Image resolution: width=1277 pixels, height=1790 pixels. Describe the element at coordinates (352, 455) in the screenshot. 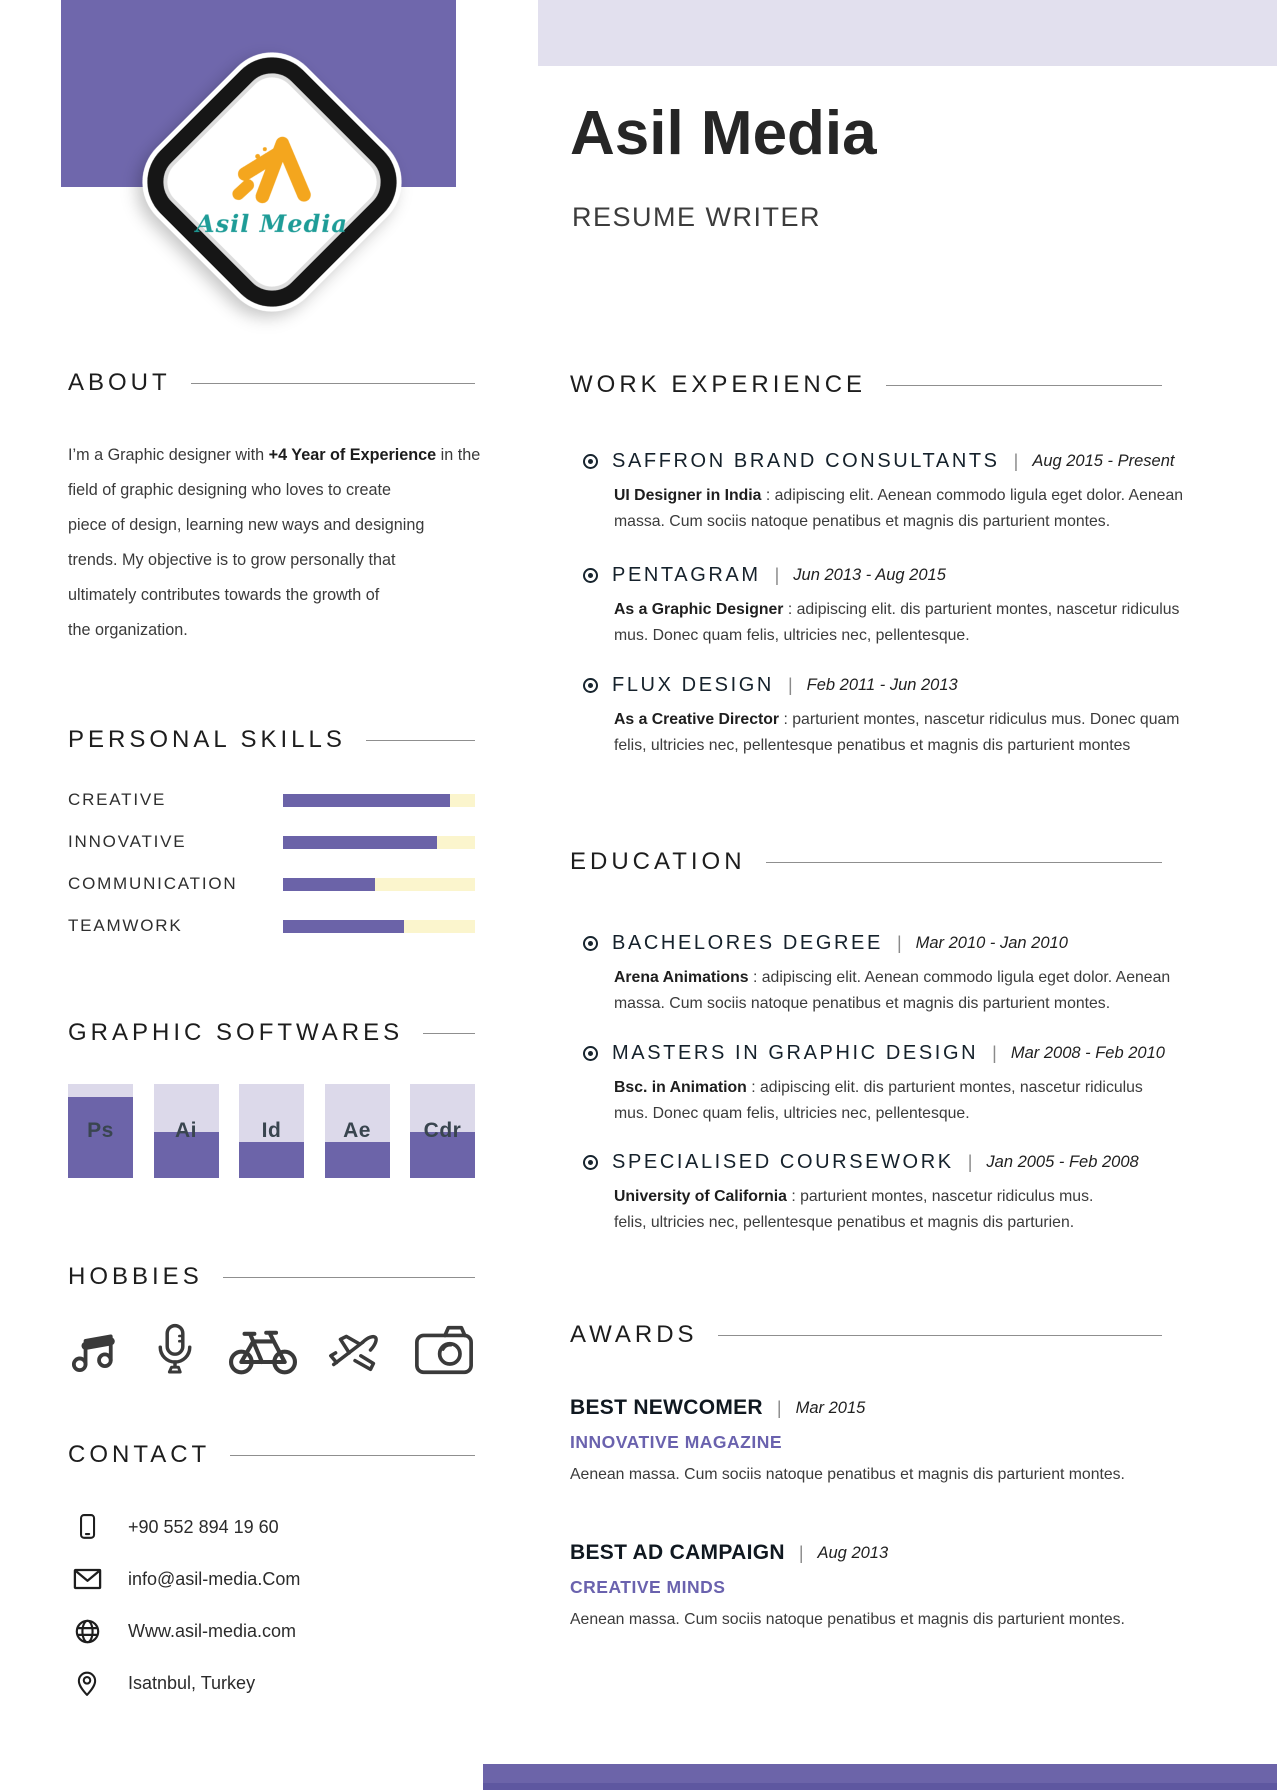

I see `about-highlight: +4 Year of Experience` at that location.